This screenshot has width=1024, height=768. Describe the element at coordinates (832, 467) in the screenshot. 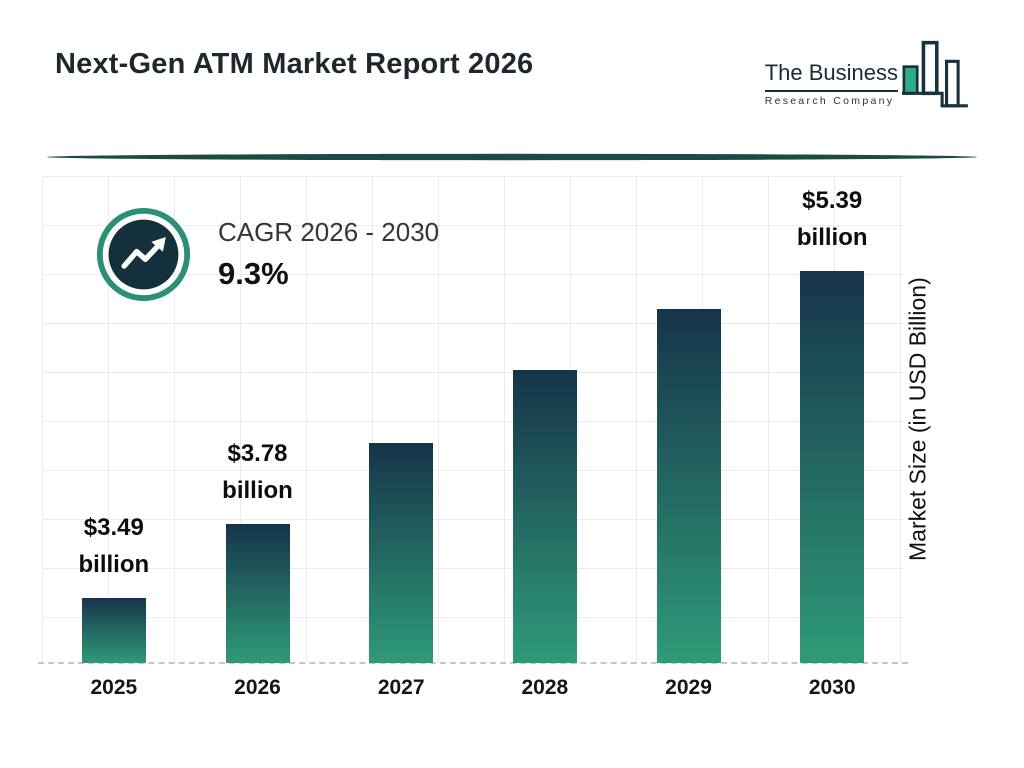

I see `bar-2030` at that location.